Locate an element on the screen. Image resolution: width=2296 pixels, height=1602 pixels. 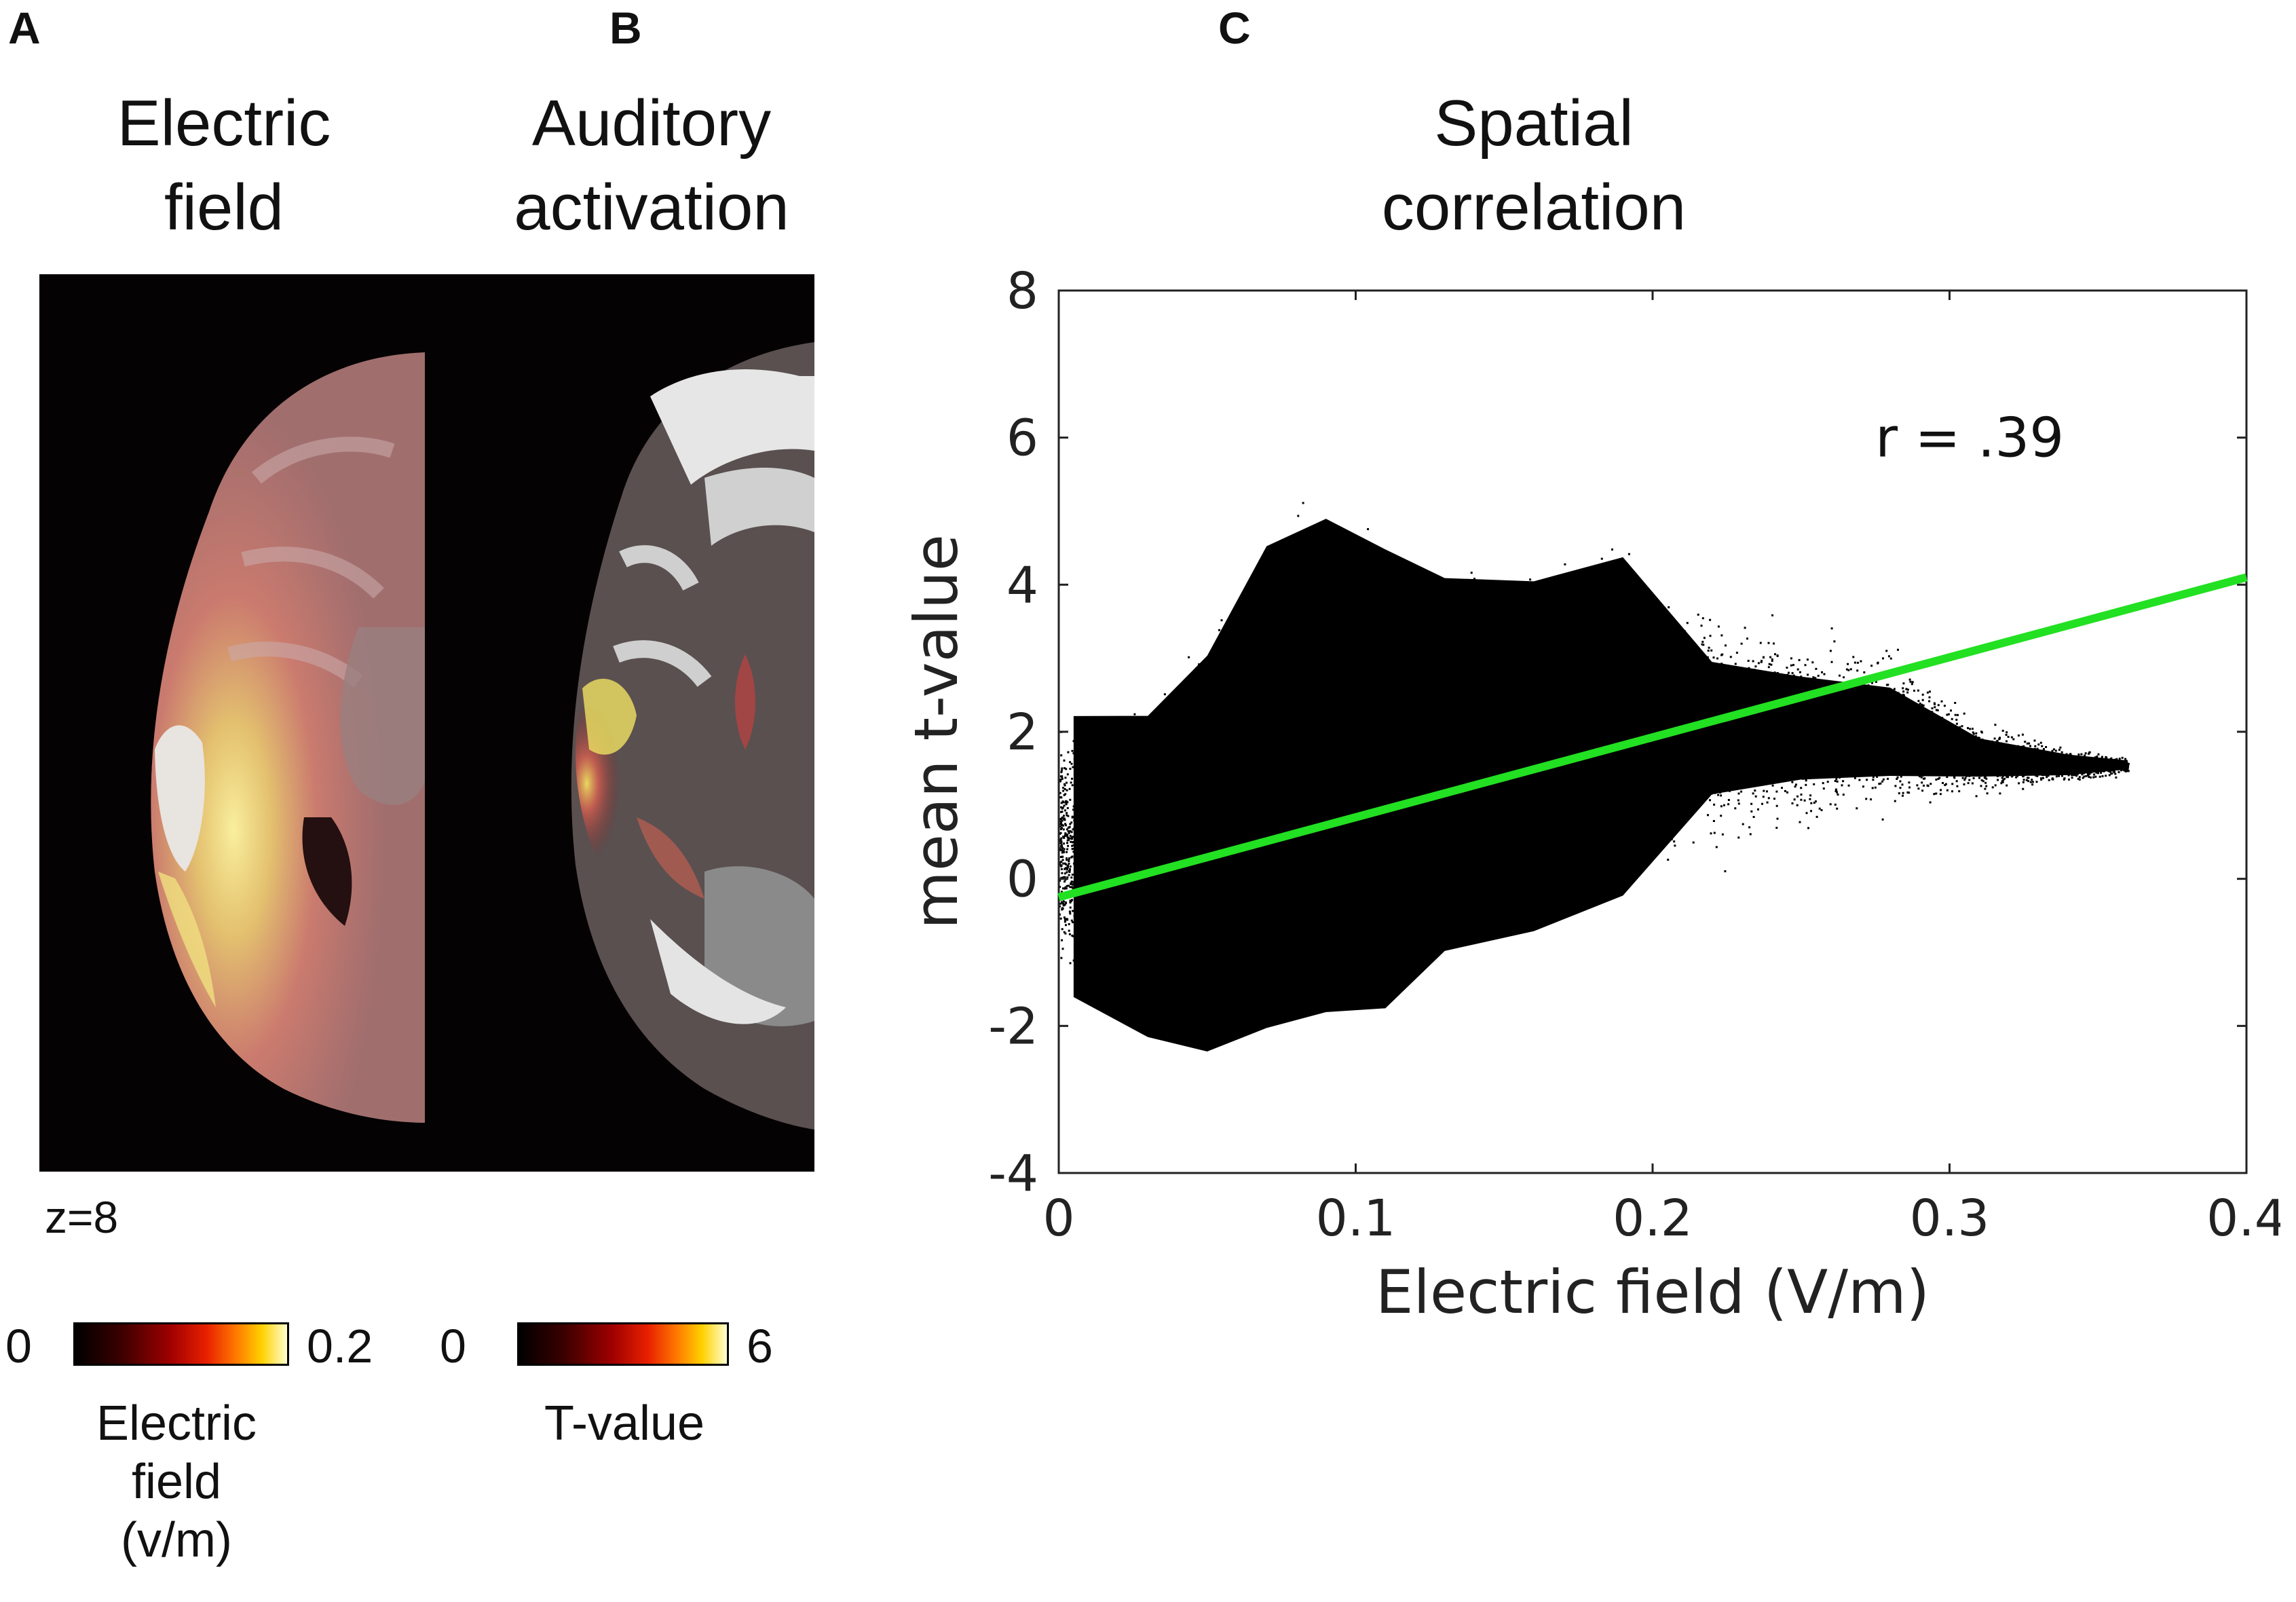
panel-b-title-line2: activation is located at coordinates (651, 207).